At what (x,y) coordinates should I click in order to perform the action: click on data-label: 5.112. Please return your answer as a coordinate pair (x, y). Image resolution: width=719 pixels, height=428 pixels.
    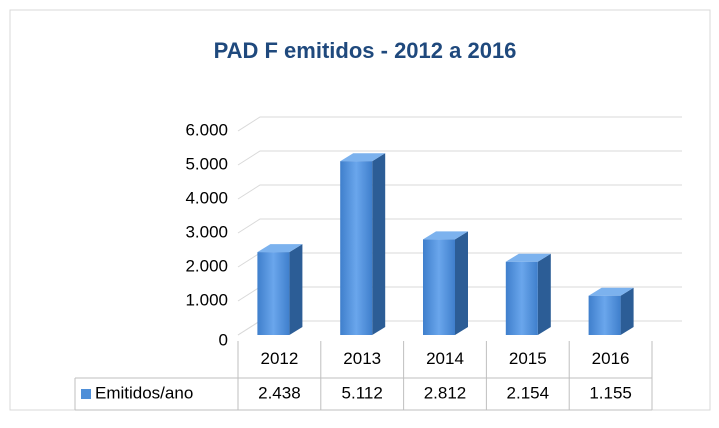
    Looking at the image, I should click on (362, 392).